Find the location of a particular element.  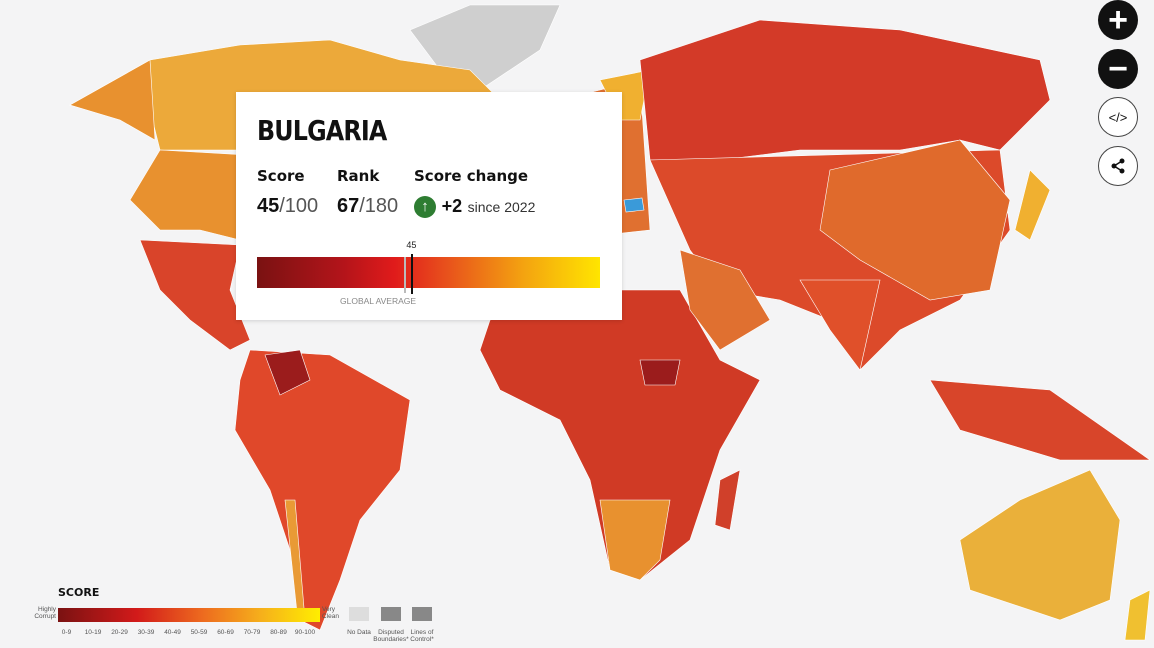

score-value: 45 is located at coordinates (268, 206).